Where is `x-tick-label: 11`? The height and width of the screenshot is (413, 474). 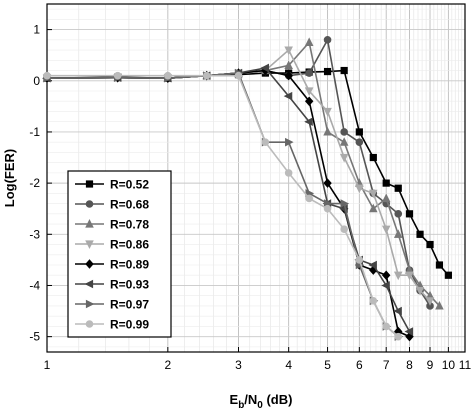 x-tick-label: 11 is located at coordinates (465, 365).